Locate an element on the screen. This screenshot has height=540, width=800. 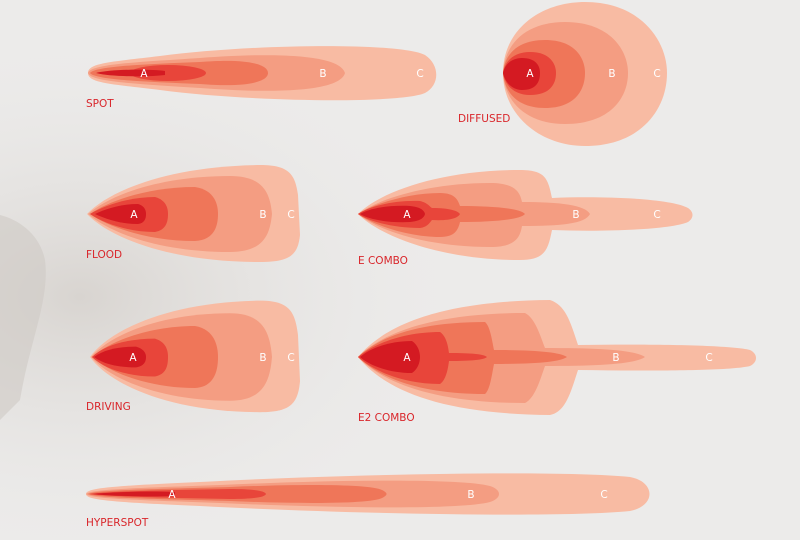
beam-name: FLOOD is located at coordinates (104, 255).